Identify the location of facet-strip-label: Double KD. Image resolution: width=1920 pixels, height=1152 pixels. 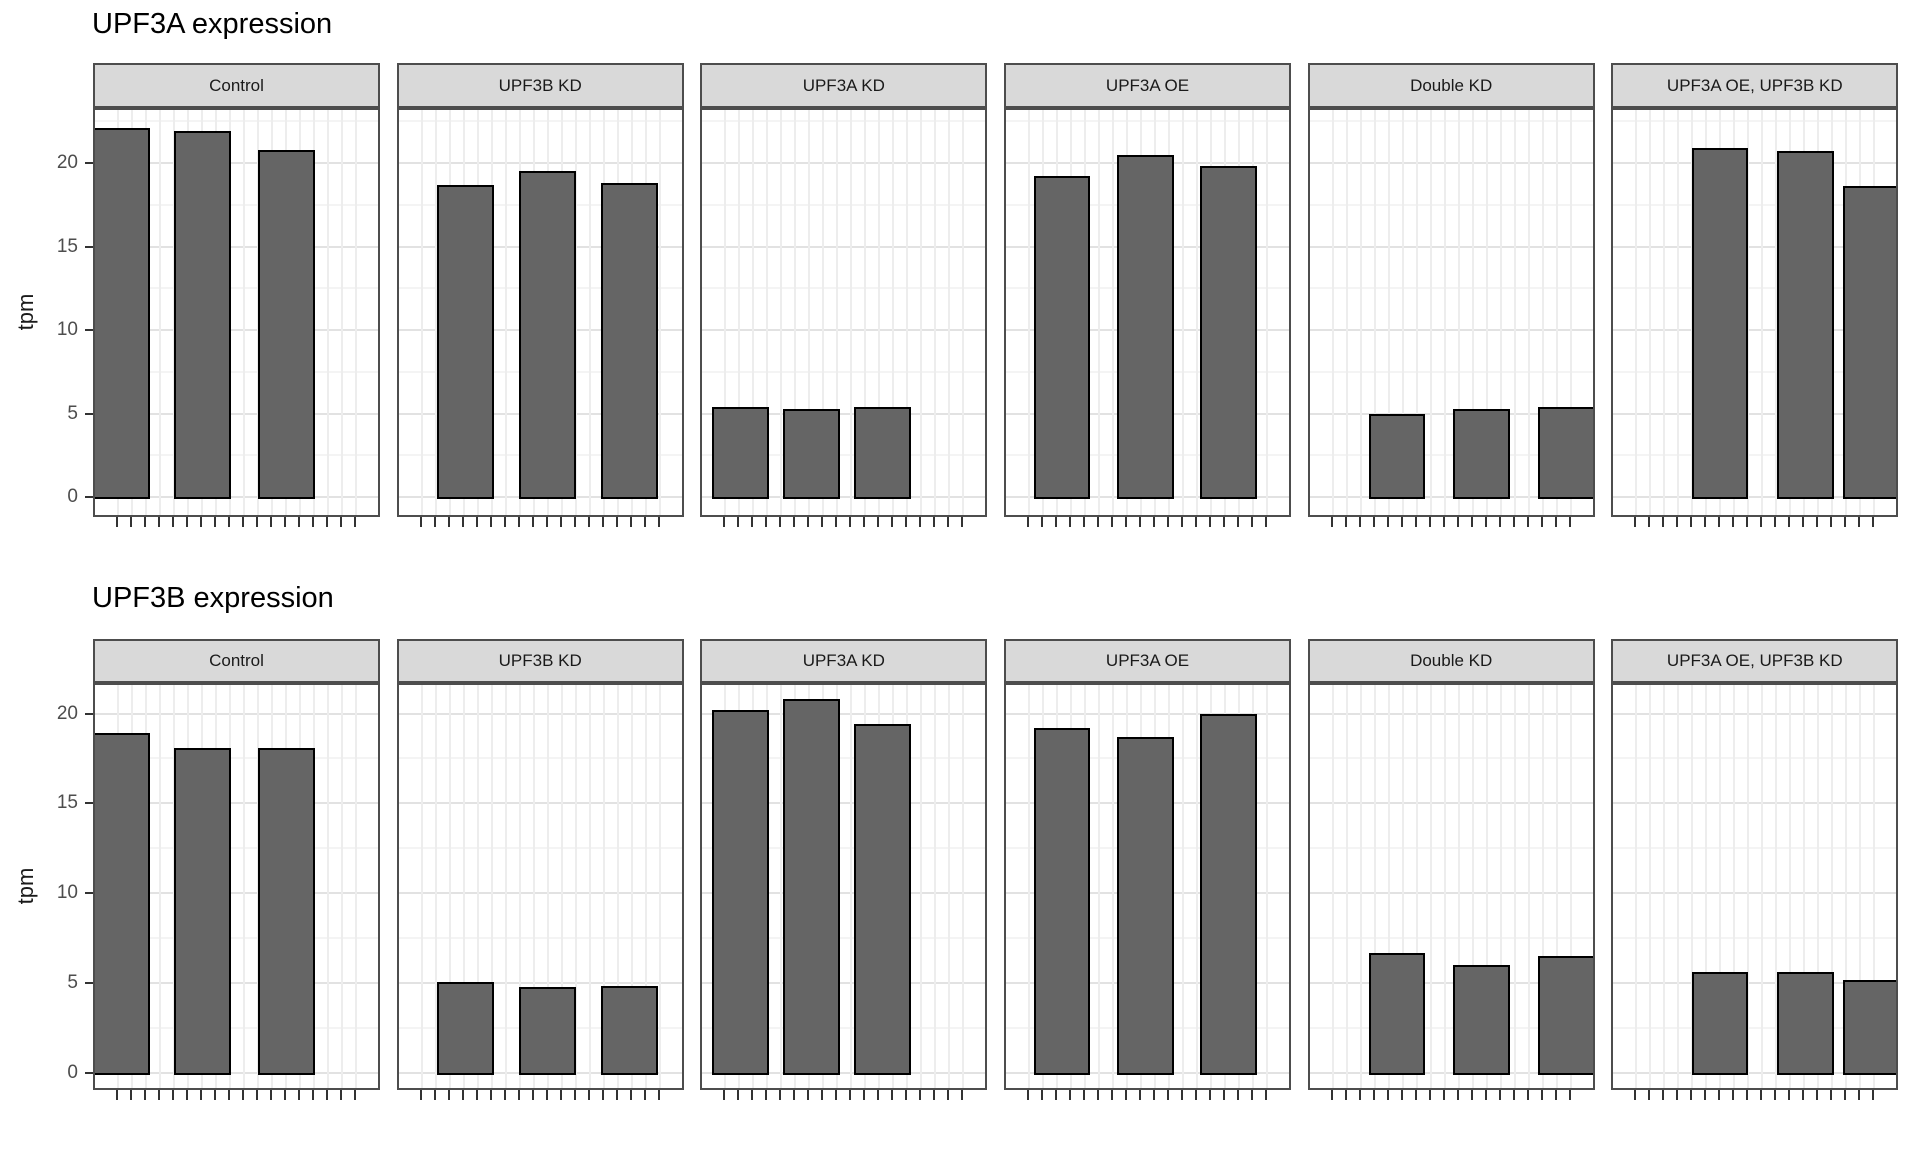
(1451, 660).